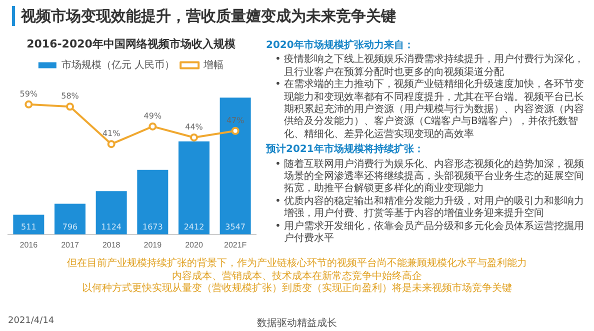 This screenshot has height=331, width=594. Describe the element at coordinates (29, 94) in the screenshot. I see `data-label: 59%` at that location.